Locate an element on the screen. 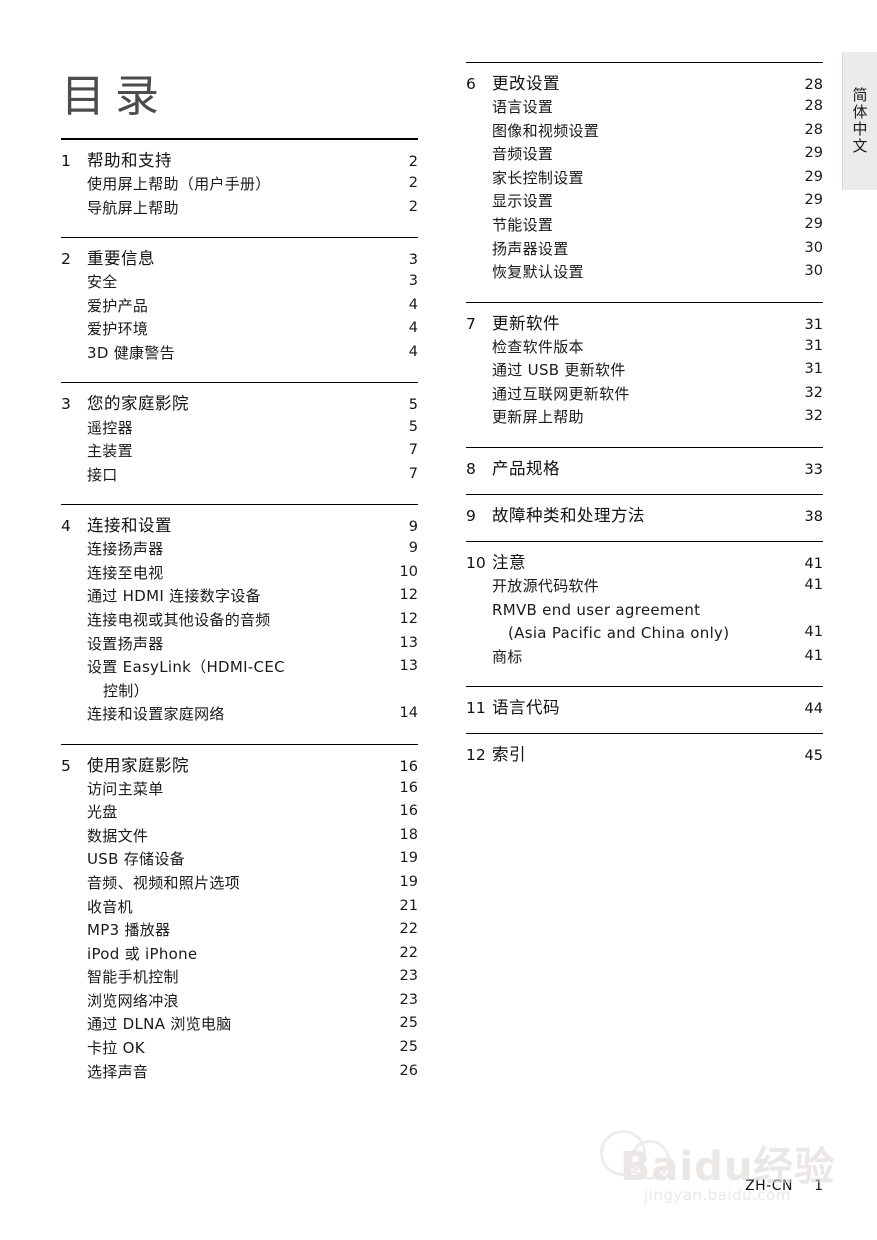  chapter-page-number: 33 is located at coordinates (813, 469).